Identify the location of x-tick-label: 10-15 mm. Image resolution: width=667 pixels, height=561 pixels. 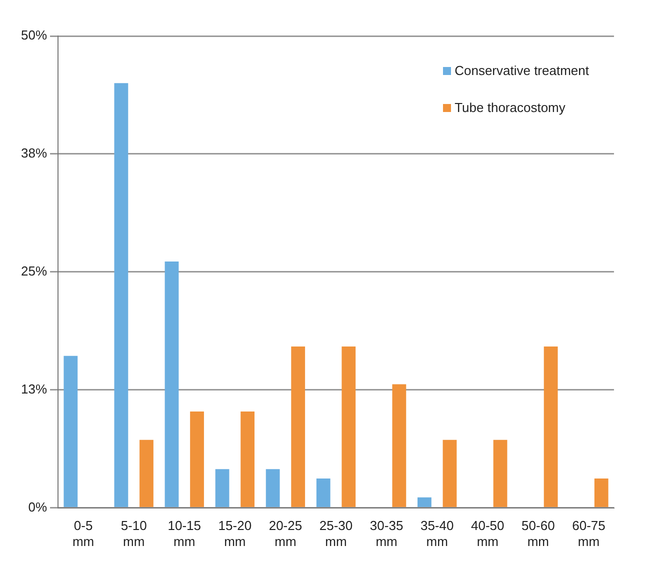
(185, 533).